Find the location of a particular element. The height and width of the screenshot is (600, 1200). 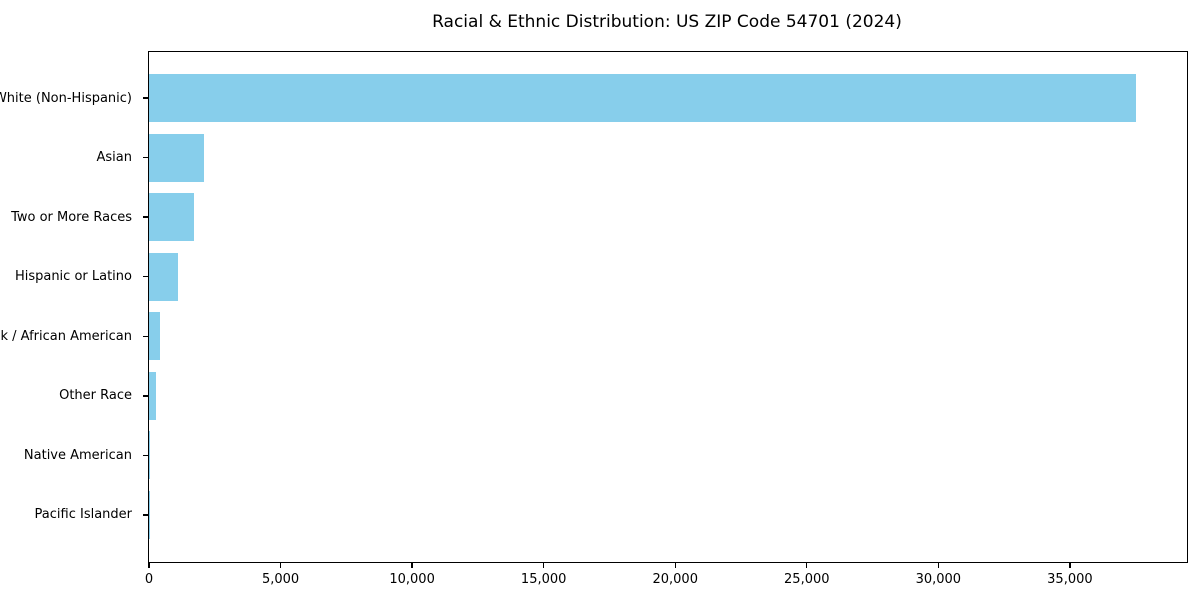

bar-white-non-hispanic is located at coordinates (642, 98).